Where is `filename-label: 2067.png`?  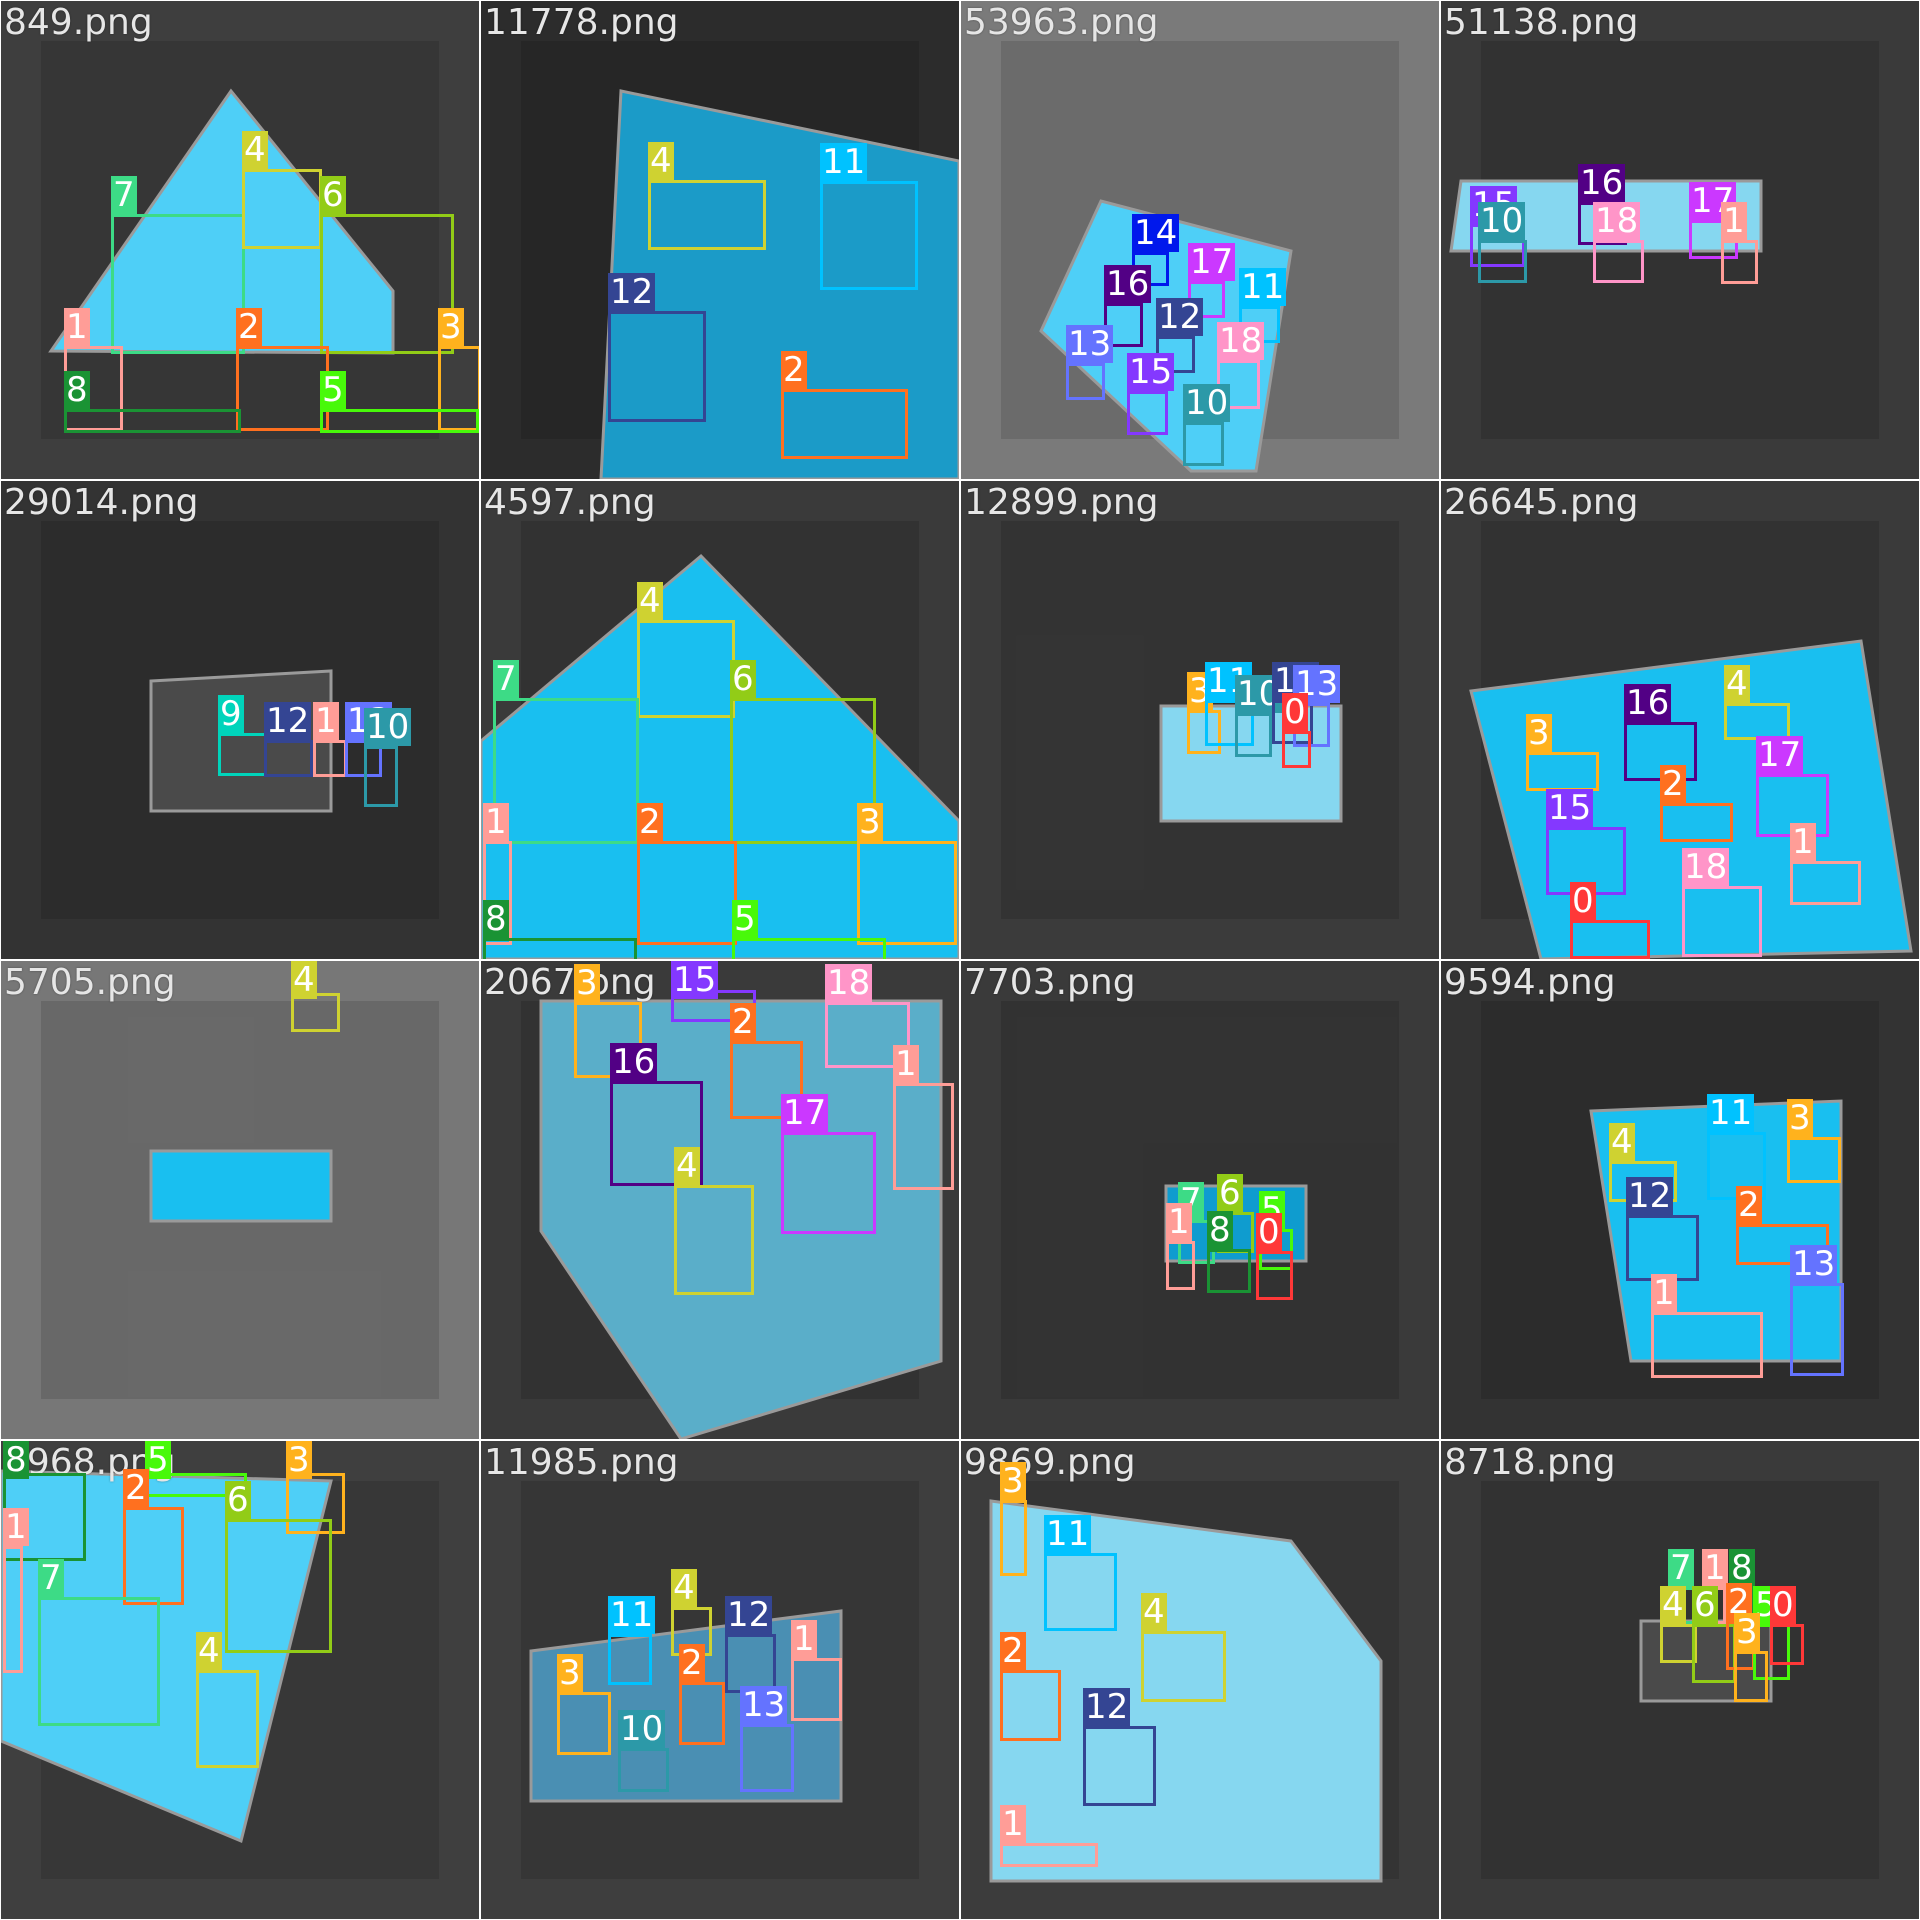
filename-label: 2067.png is located at coordinates (570, 982).